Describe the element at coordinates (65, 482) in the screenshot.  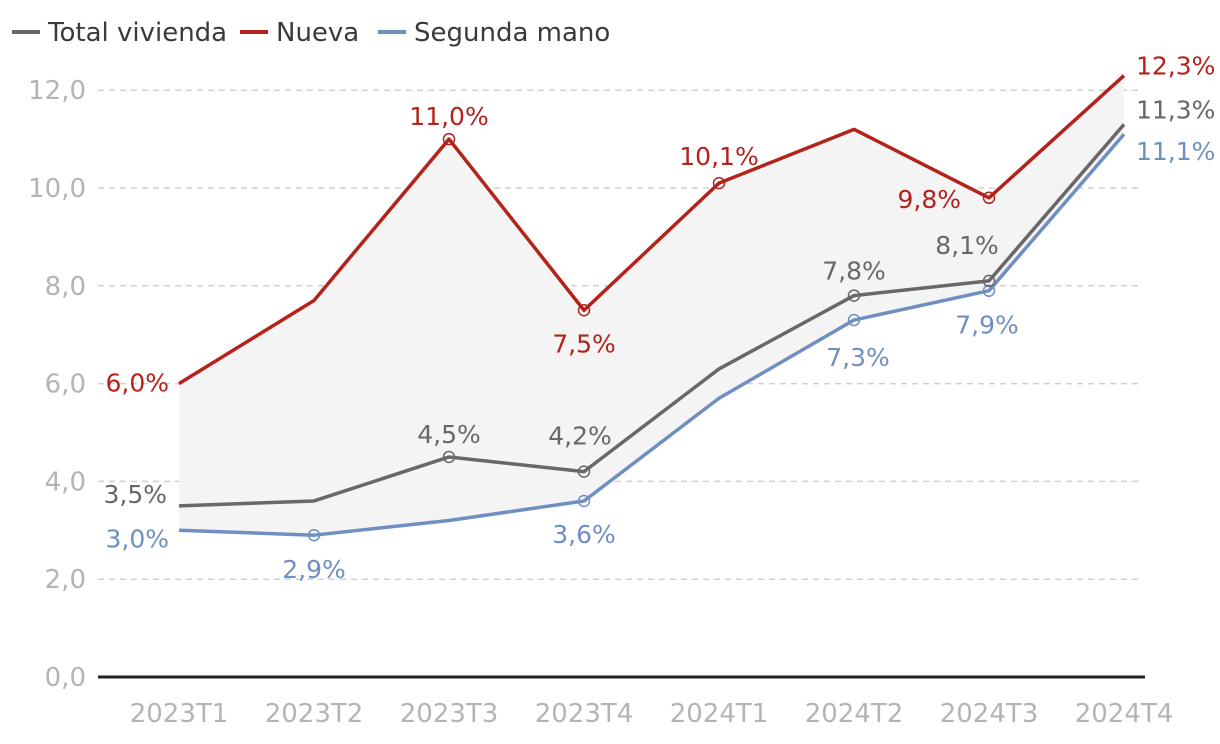
I see `y-tick-label: 4,0` at that location.